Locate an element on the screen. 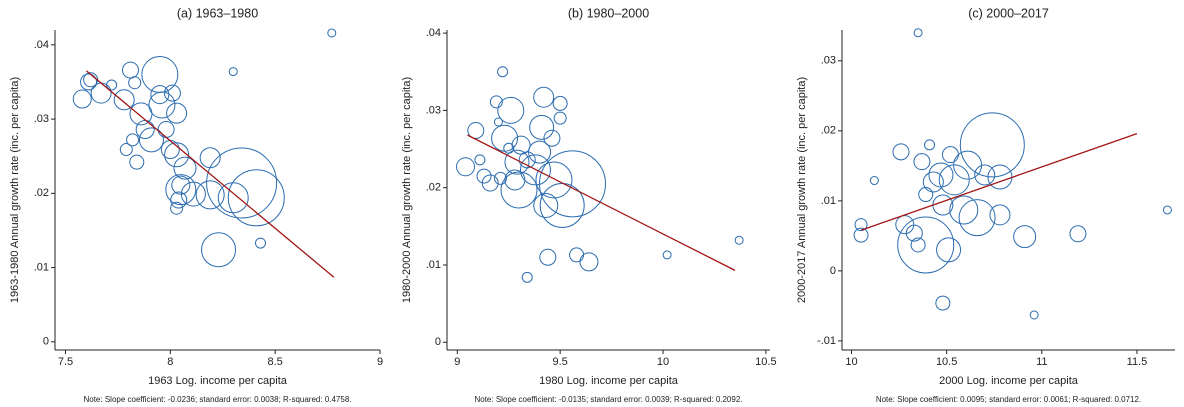 The image size is (1184, 407). x-tick-label: 9 is located at coordinates (380, 362).